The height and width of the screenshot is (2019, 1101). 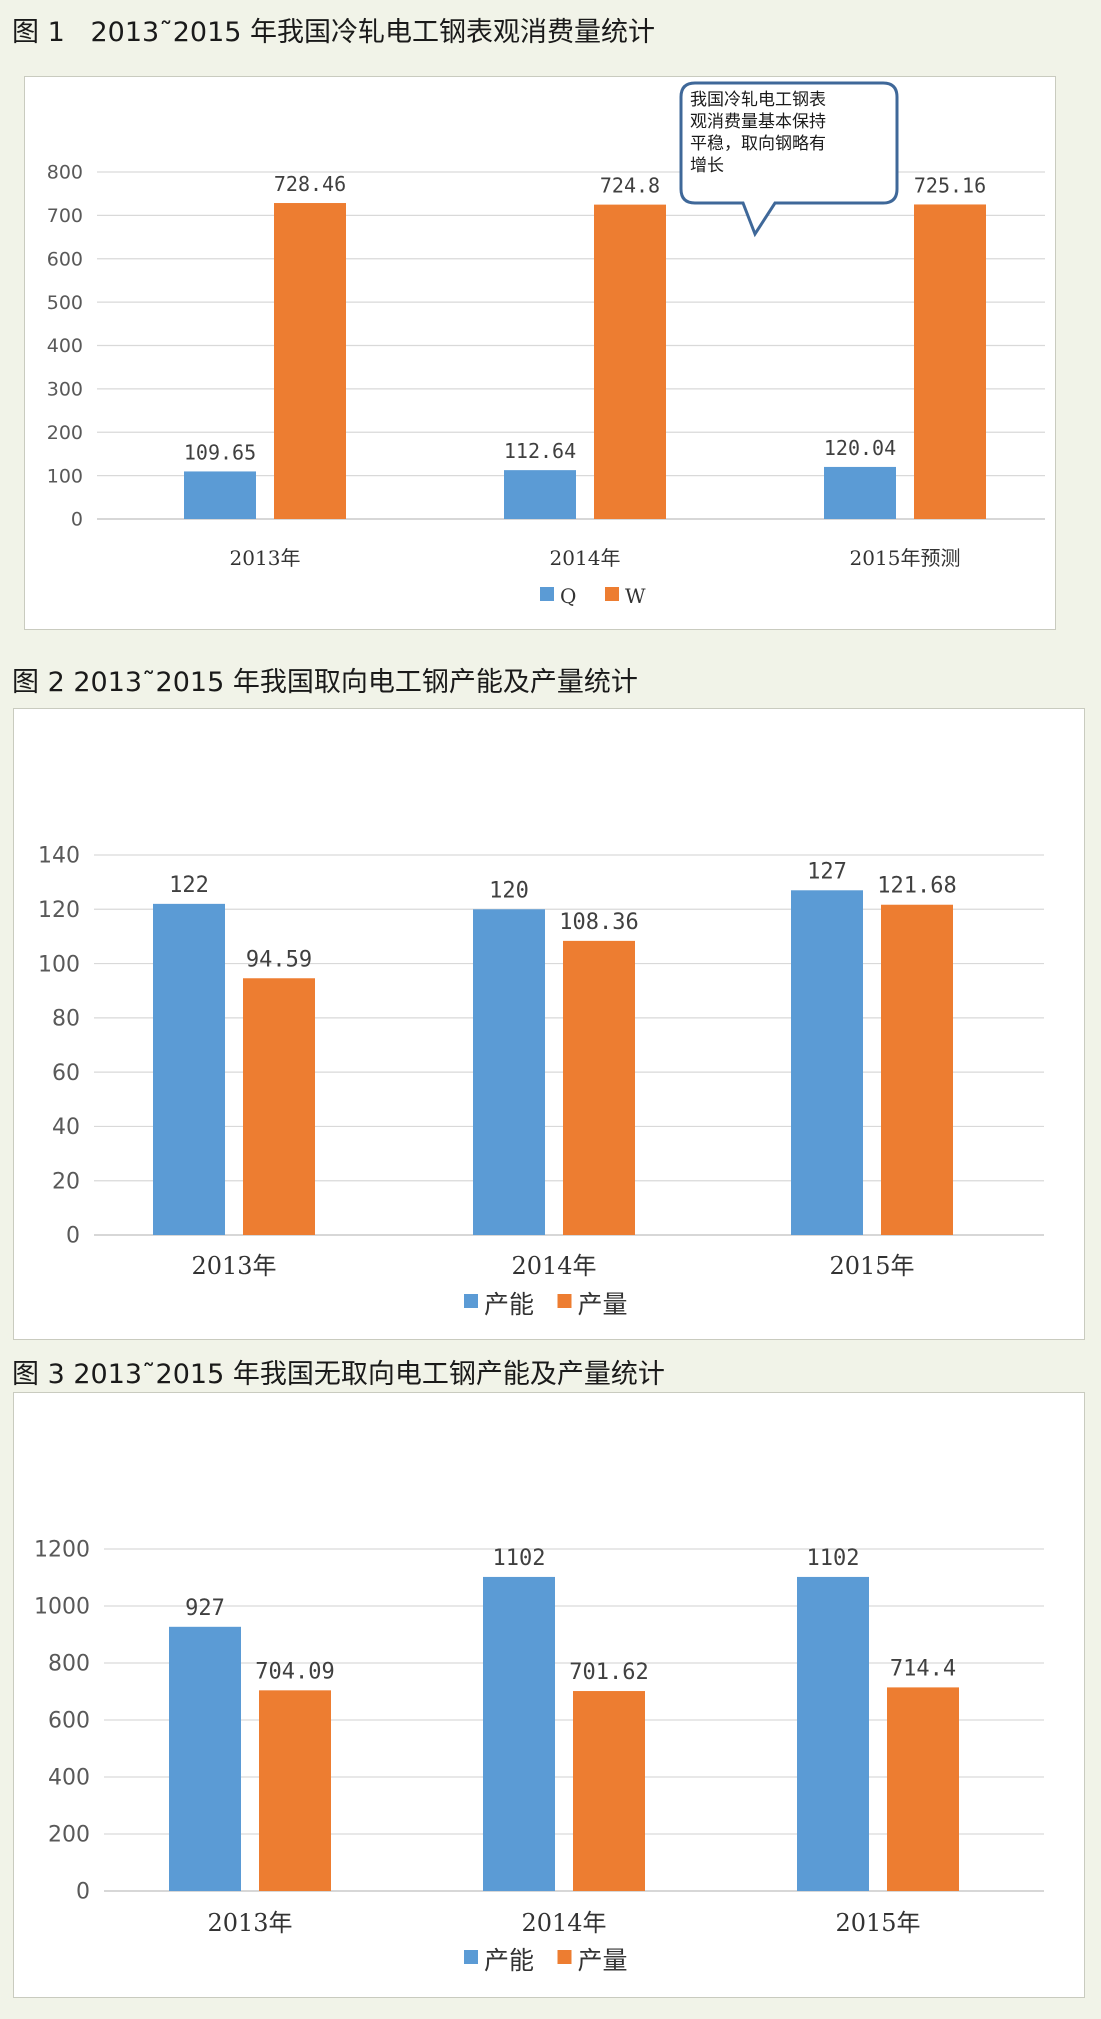 I want to click on data-label: 108.36, so click(x=598, y=922).